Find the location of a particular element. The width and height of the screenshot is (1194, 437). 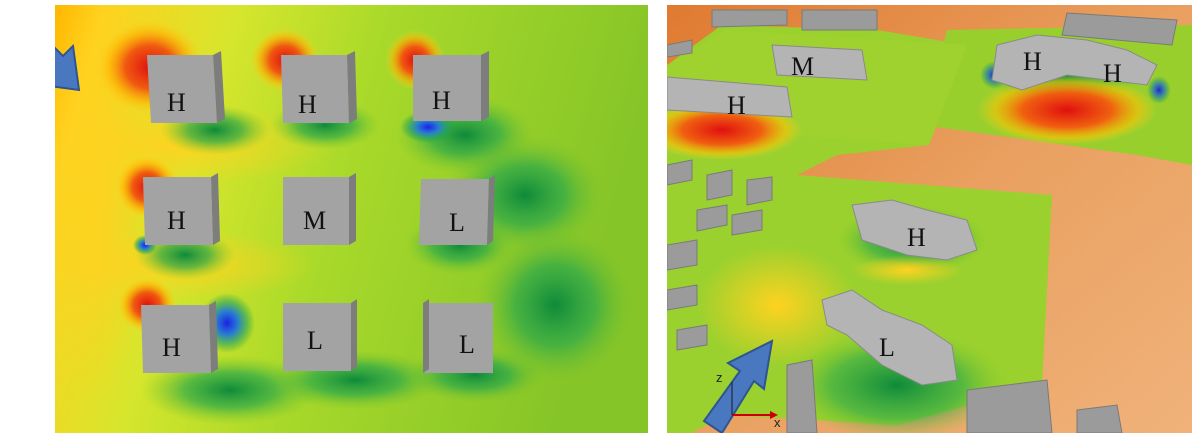

axis-z-label: z is located at coordinates (719, 377).